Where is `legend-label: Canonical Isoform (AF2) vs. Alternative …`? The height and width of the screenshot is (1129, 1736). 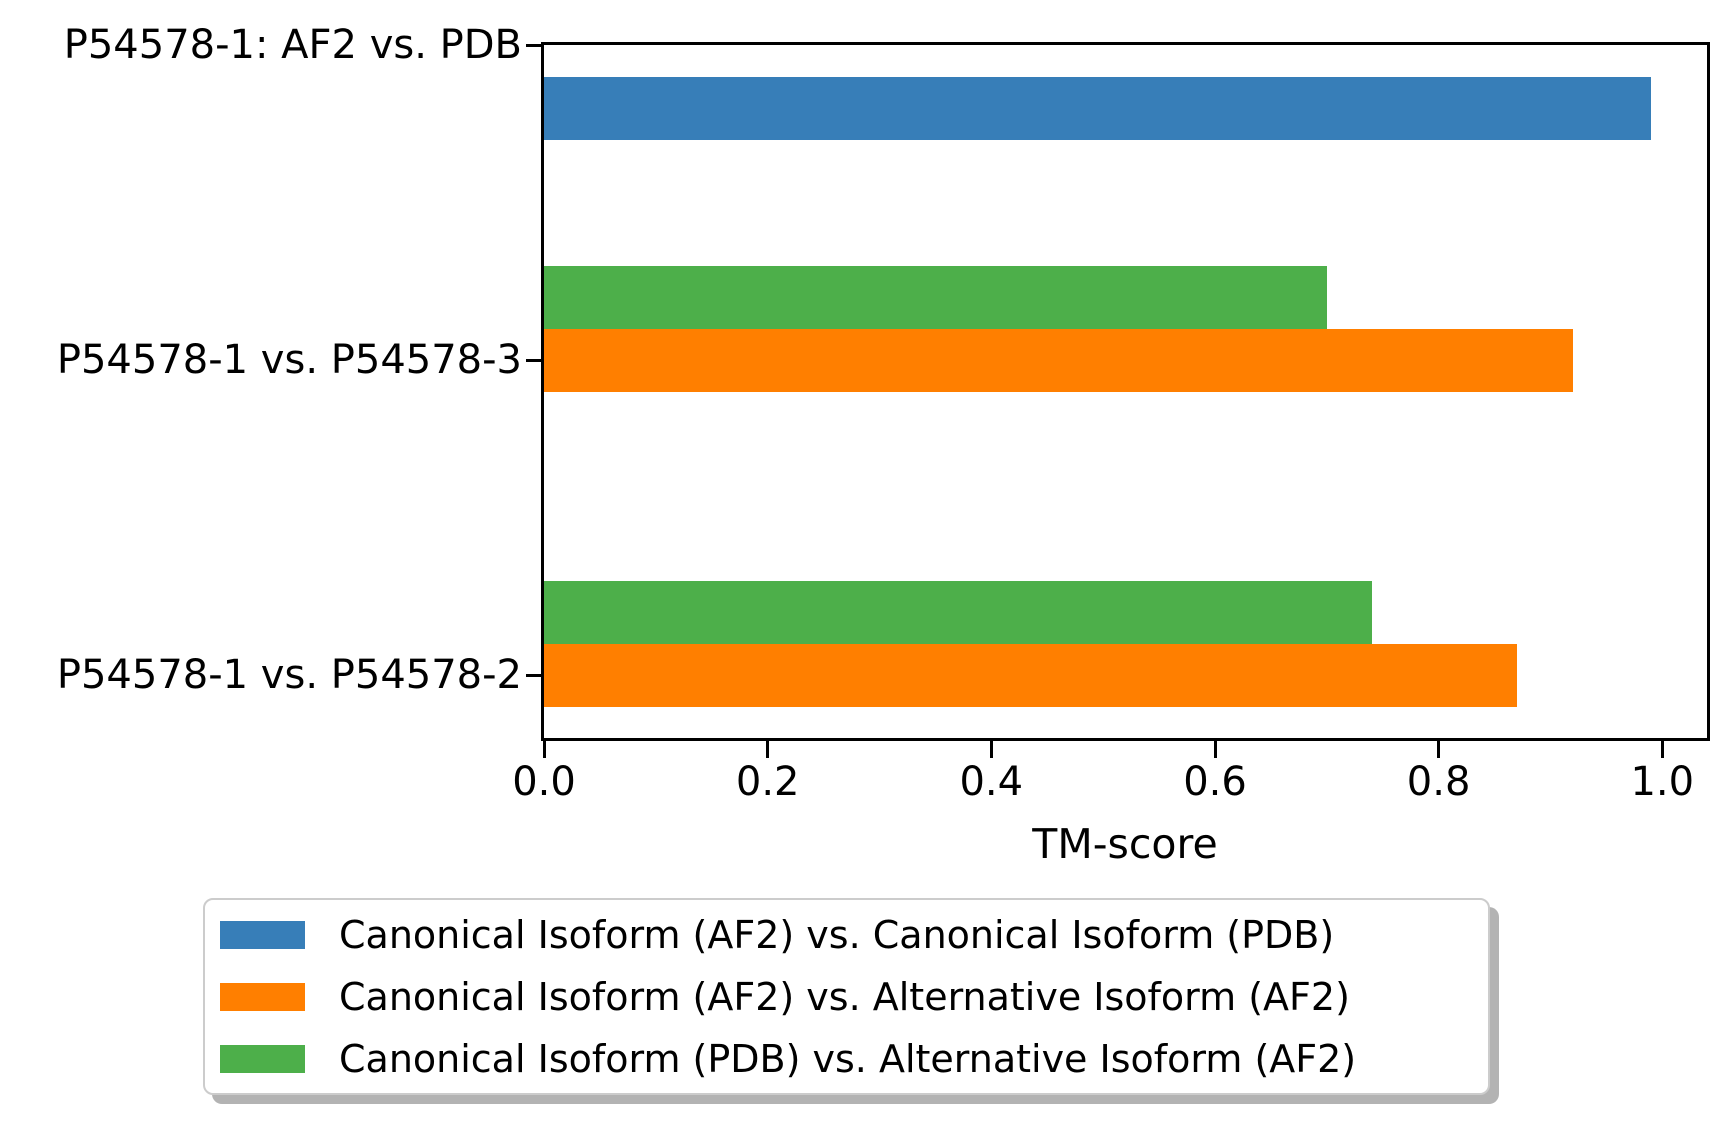
legend-label: Canonical Isoform (AF2) vs. Alternative … is located at coordinates (844, 996).